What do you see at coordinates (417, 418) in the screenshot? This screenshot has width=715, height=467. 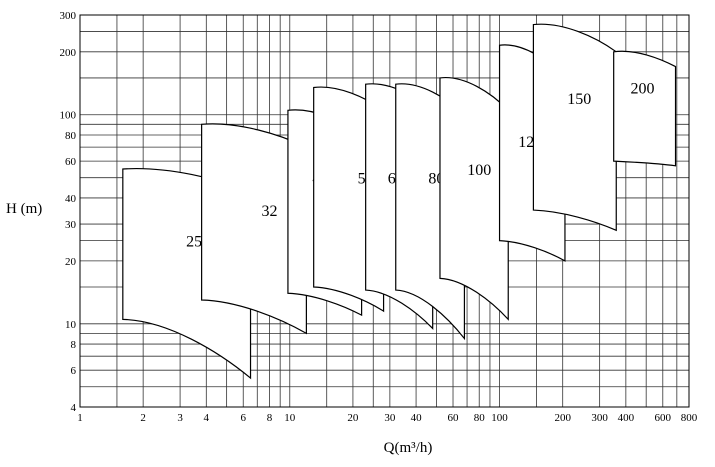 I see `x-tick-label: 40` at bounding box center [417, 418].